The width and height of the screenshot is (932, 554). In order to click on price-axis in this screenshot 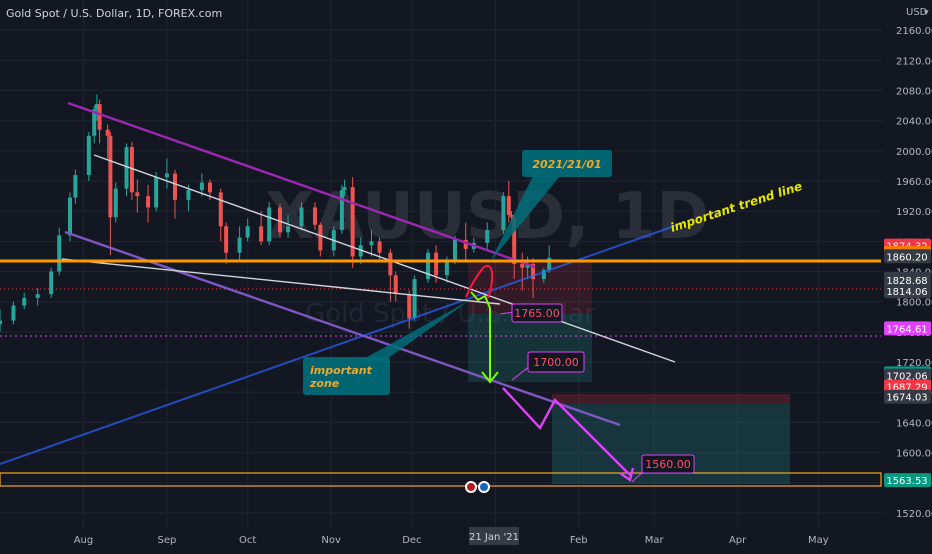, I will do `click(907, 264)`.